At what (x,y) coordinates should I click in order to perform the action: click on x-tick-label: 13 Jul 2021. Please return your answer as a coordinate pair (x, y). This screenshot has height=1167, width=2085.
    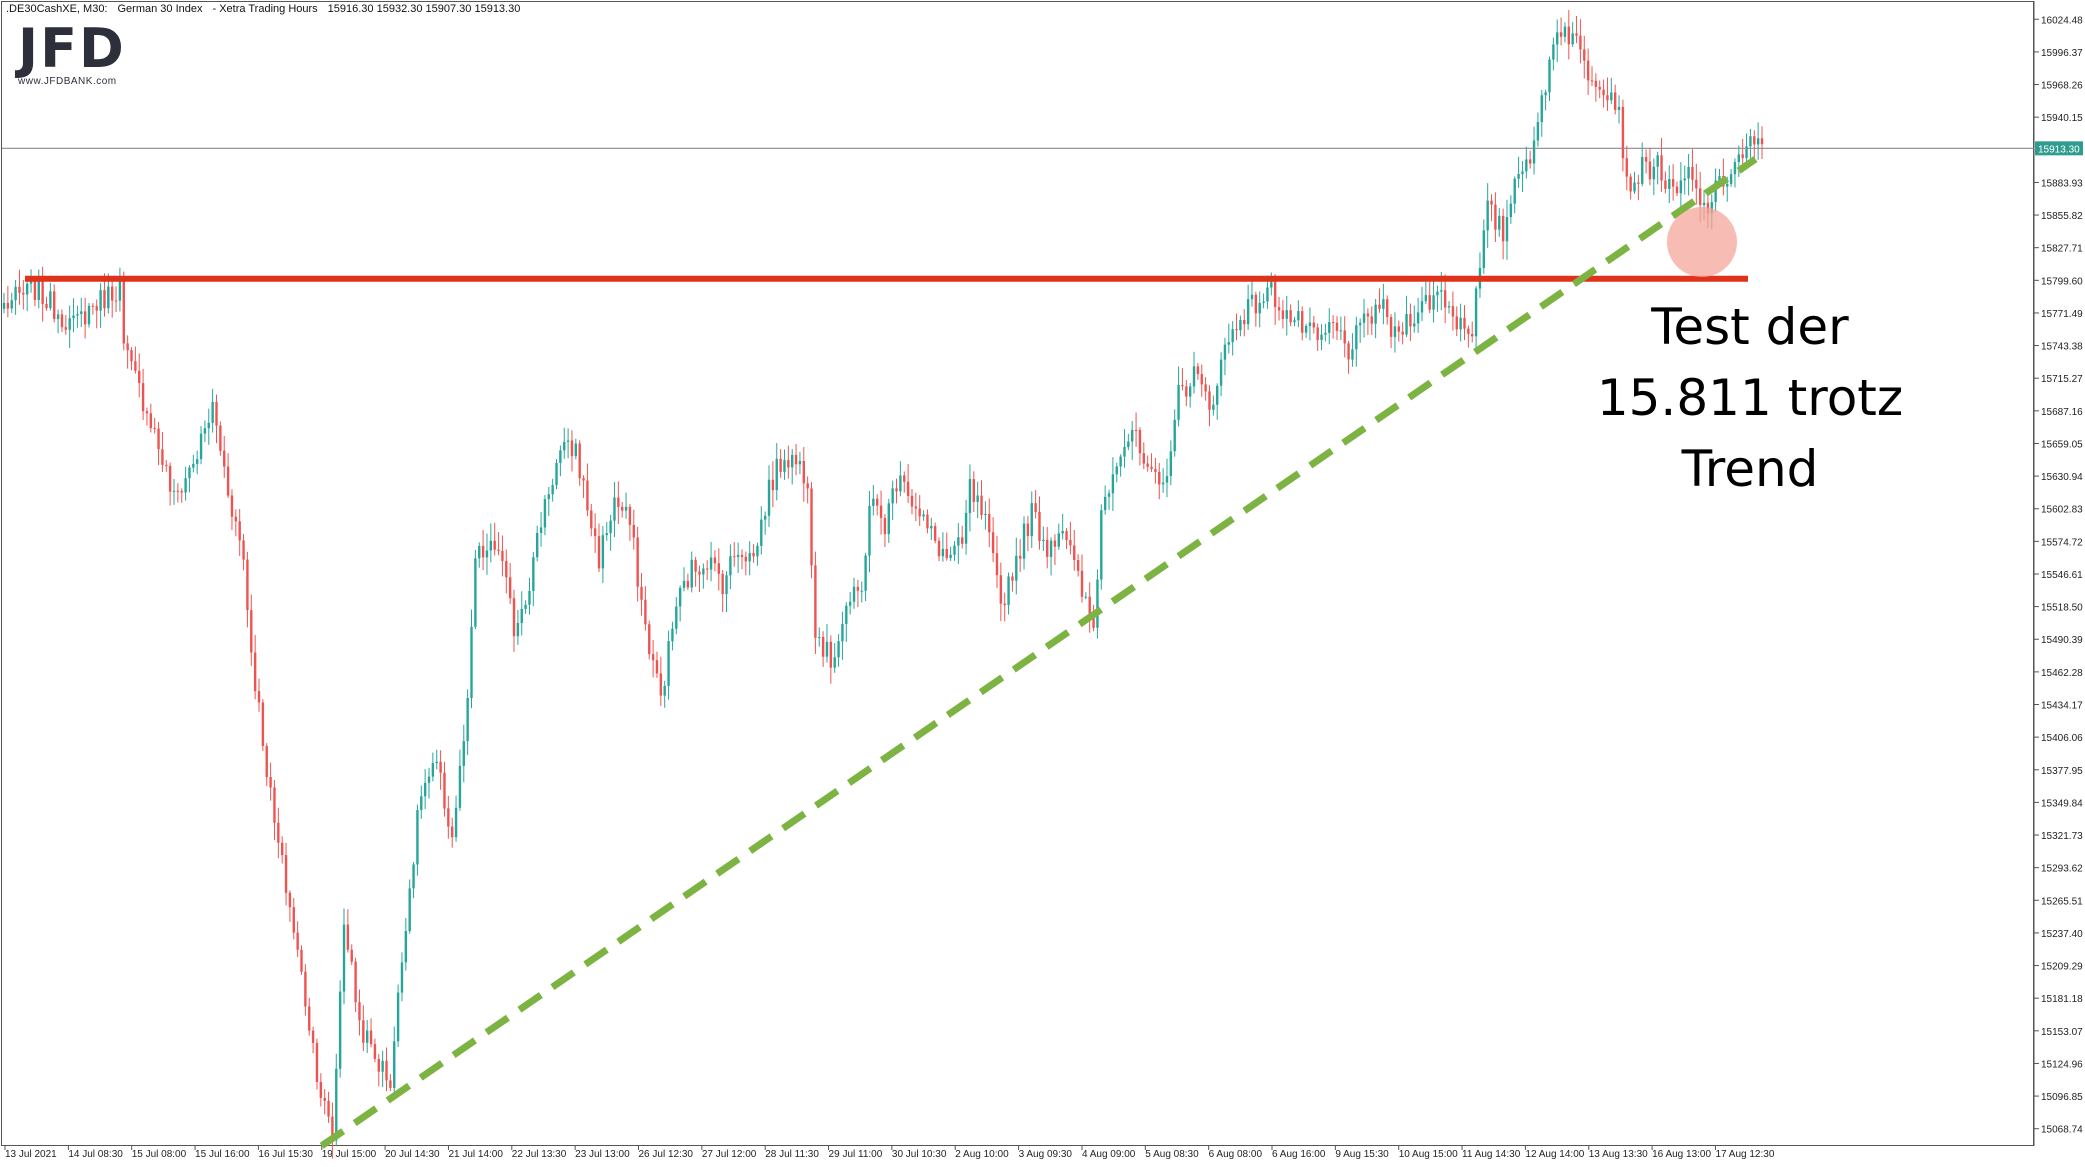
    Looking at the image, I should click on (31, 1154).